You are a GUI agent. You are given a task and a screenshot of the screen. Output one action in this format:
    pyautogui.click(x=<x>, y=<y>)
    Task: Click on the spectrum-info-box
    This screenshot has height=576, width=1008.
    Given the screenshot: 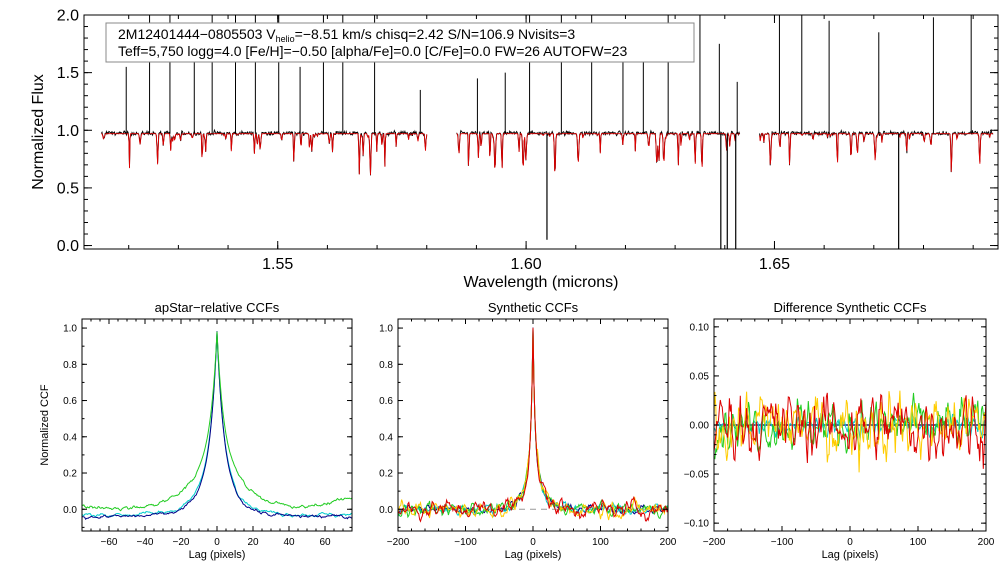 What is the action you would take?
    pyautogui.click(x=400, y=42)
    